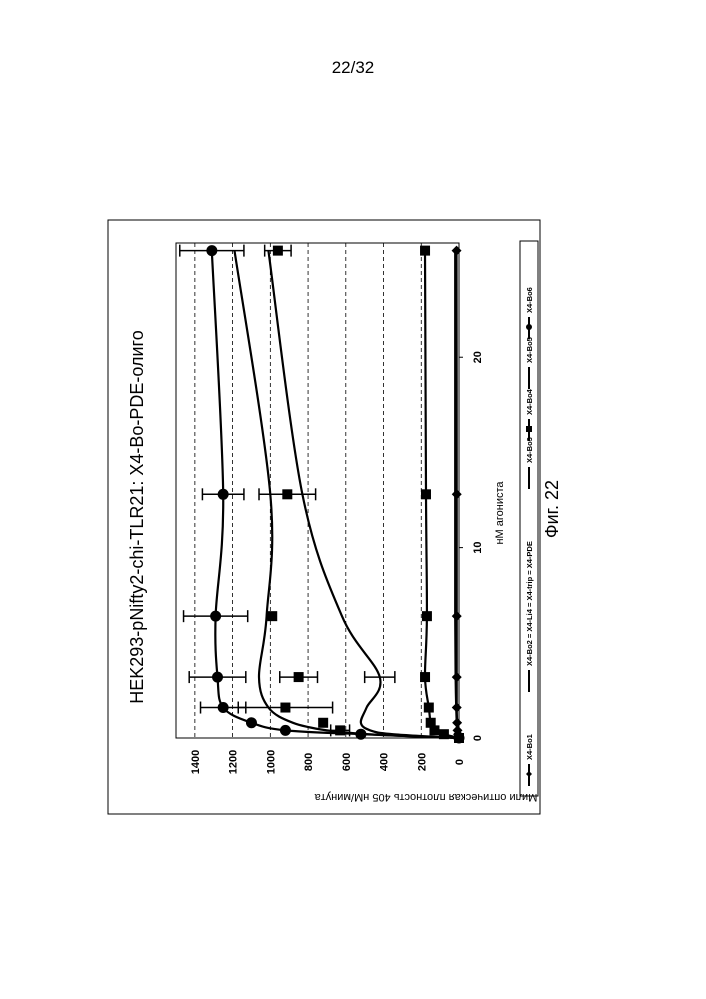  I want to click on x-axis-label: нМ агониста, so click(500, 513).